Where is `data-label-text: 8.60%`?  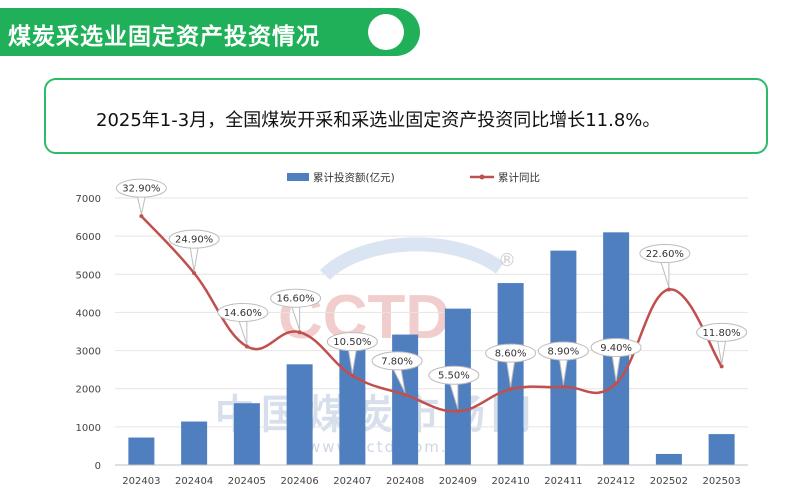 data-label-text: 8.60% is located at coordinates (511, 354).